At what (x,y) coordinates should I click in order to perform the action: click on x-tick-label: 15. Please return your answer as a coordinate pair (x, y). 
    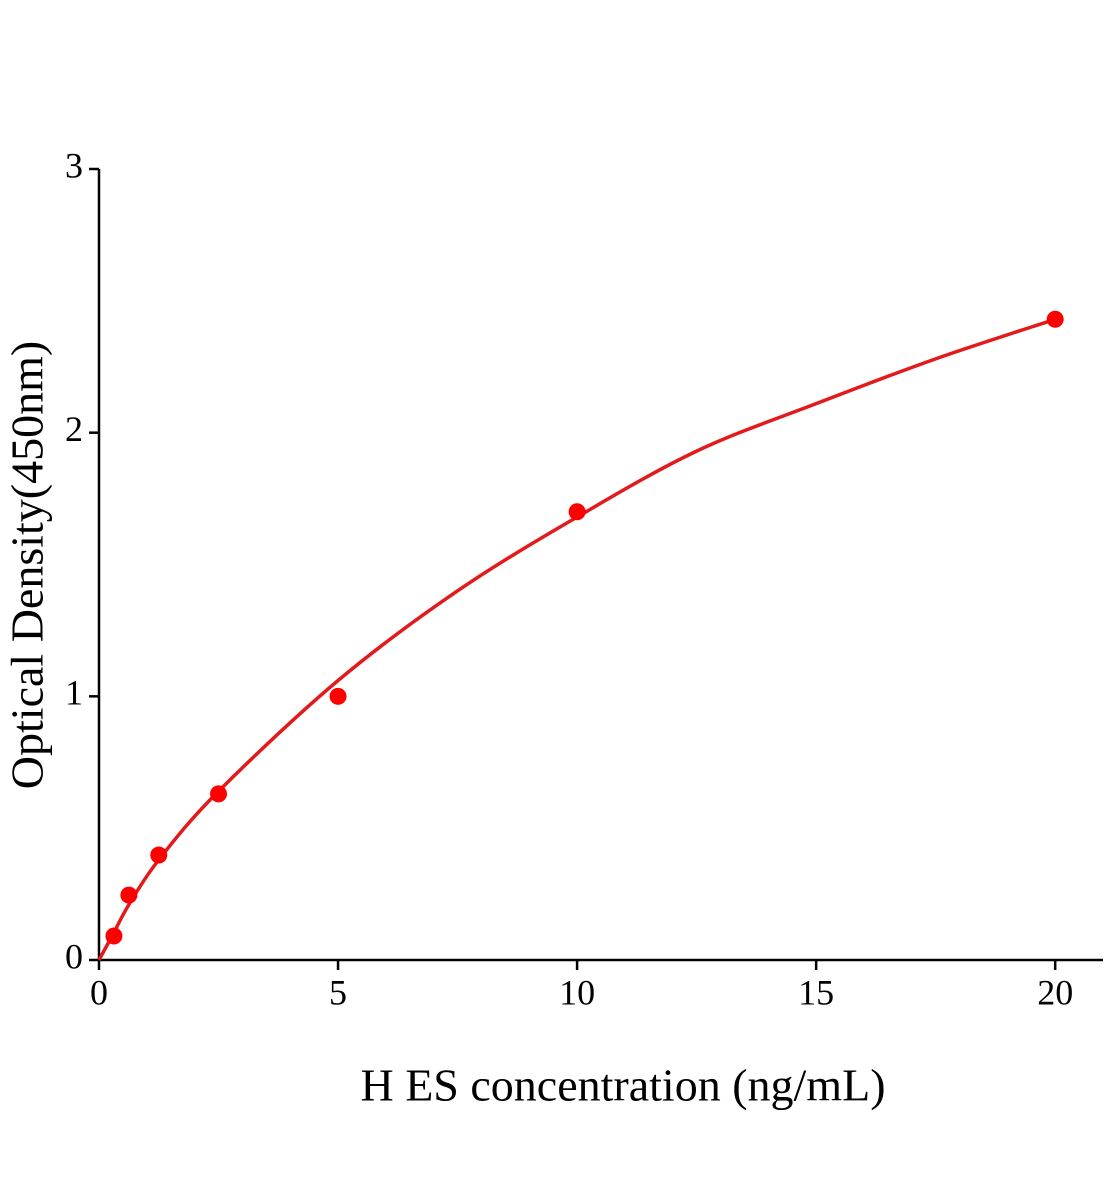
    Looking at the image, I should click on (816, 992).